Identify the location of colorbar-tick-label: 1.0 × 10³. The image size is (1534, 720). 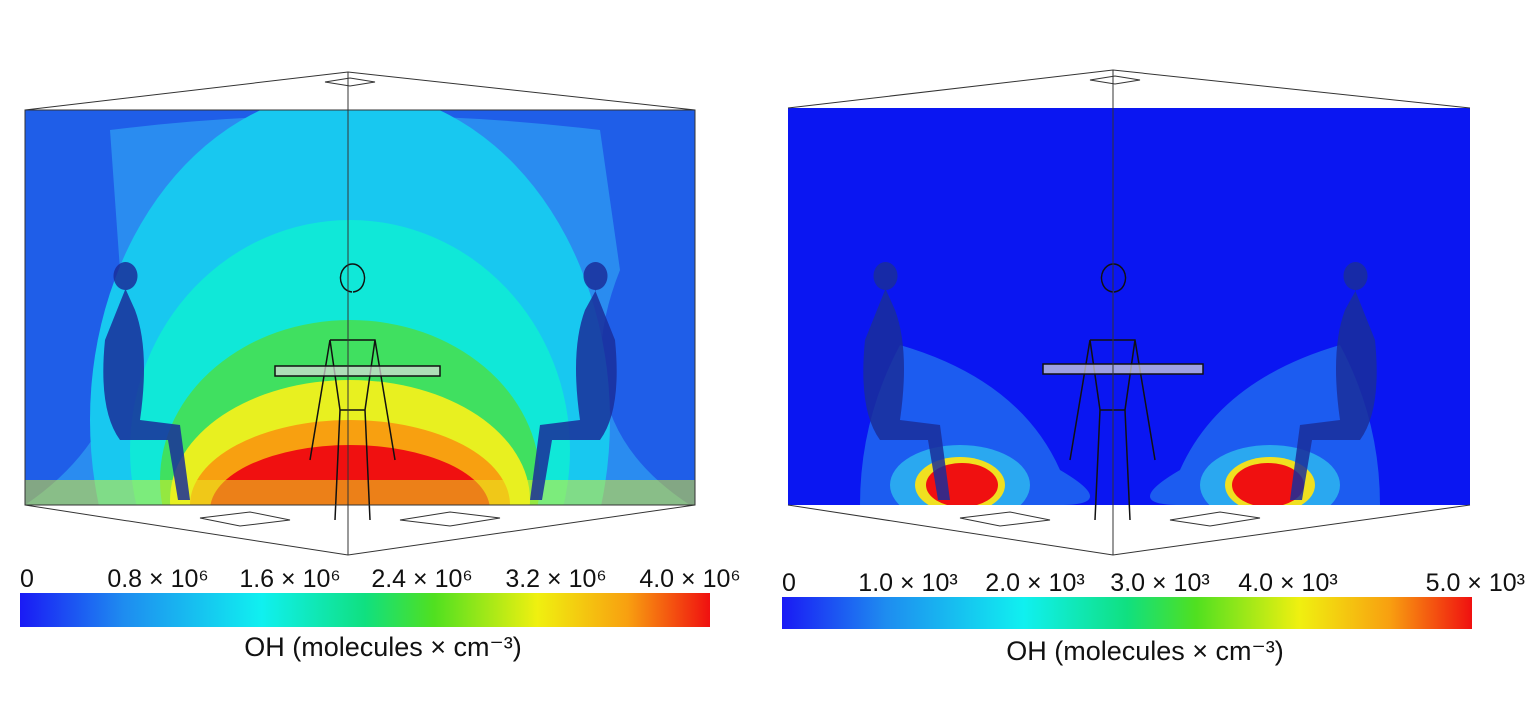
(907, 583).